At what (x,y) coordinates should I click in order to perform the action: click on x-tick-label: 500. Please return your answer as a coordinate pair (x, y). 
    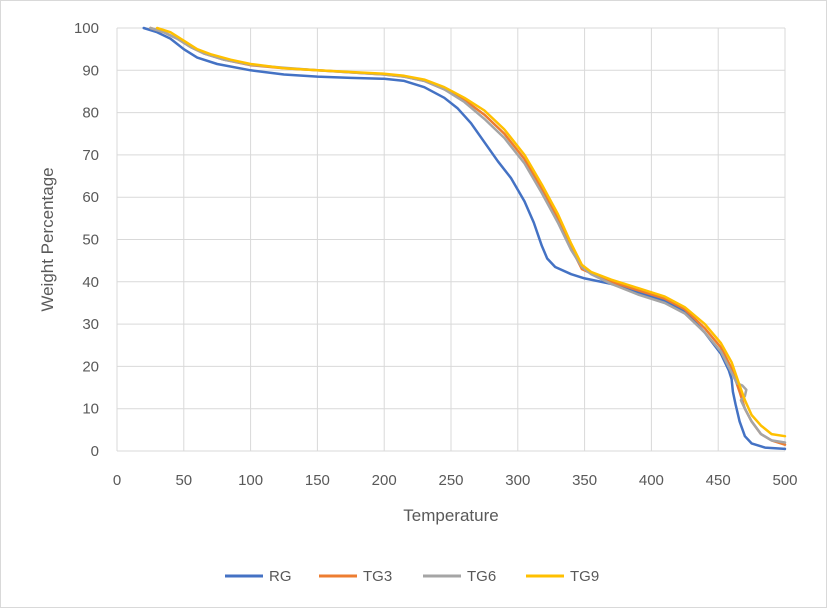
    Looking at the image, I should click on (784, 480).